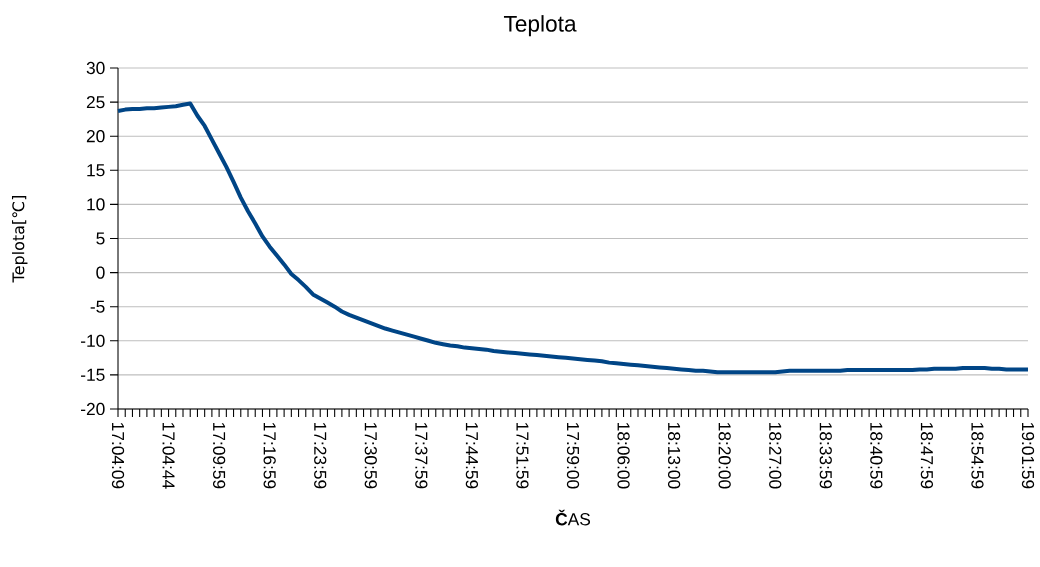  Describe the element at coordinates (623, 456) in the screenshot. I see `x-tick-label: 18:06:00` at that location.